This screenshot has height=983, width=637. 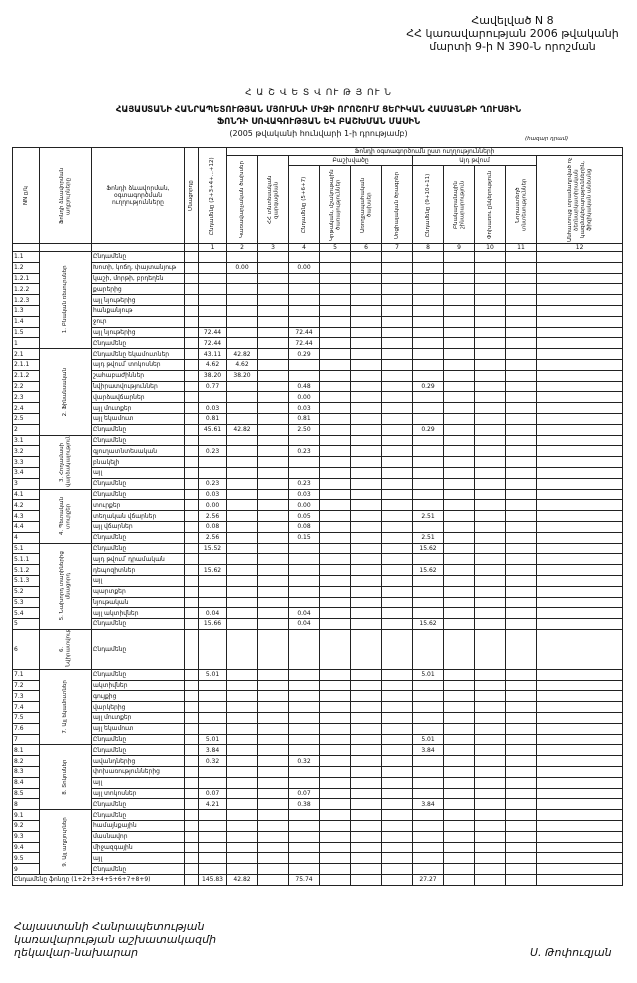 What do you see at coordinates (318, 364) in the screenshot?
I see `table-row: 2.1.1 այդ թվում՝ տոկոսներ 4.62 4.62` at bounding box center [318, 364].